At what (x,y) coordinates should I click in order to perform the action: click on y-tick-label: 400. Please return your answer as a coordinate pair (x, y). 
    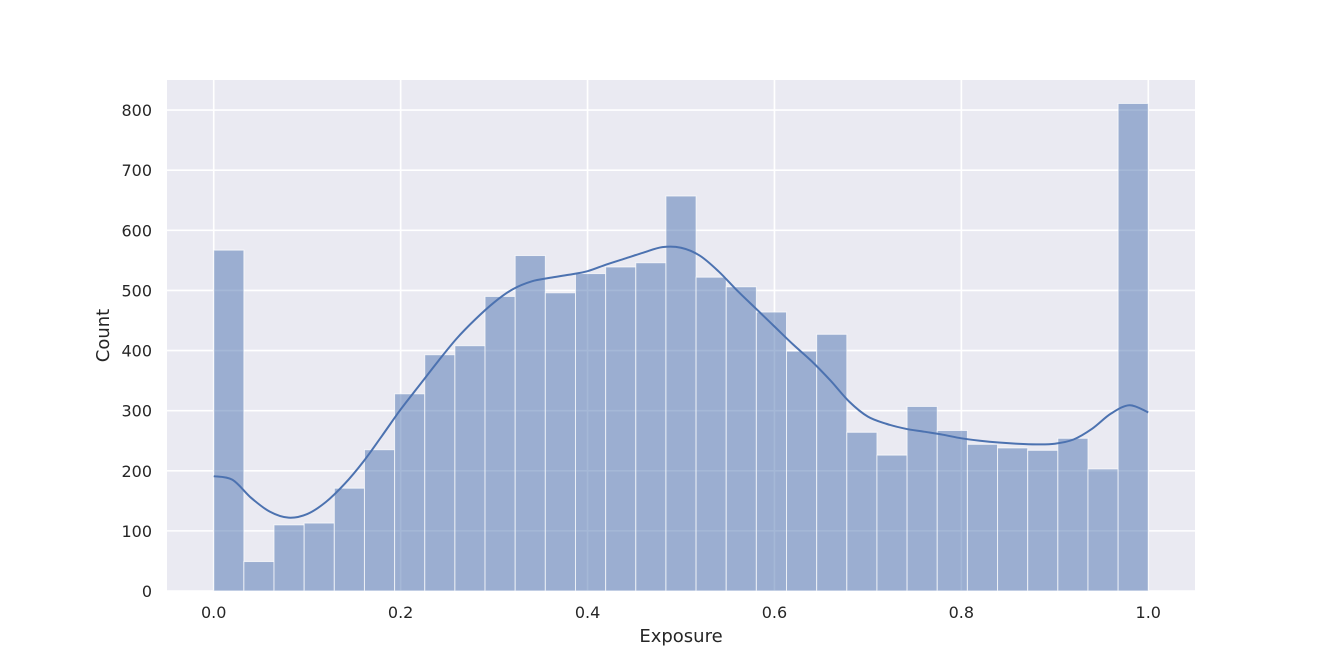
    Looking at the image, I should click on (136, 351).